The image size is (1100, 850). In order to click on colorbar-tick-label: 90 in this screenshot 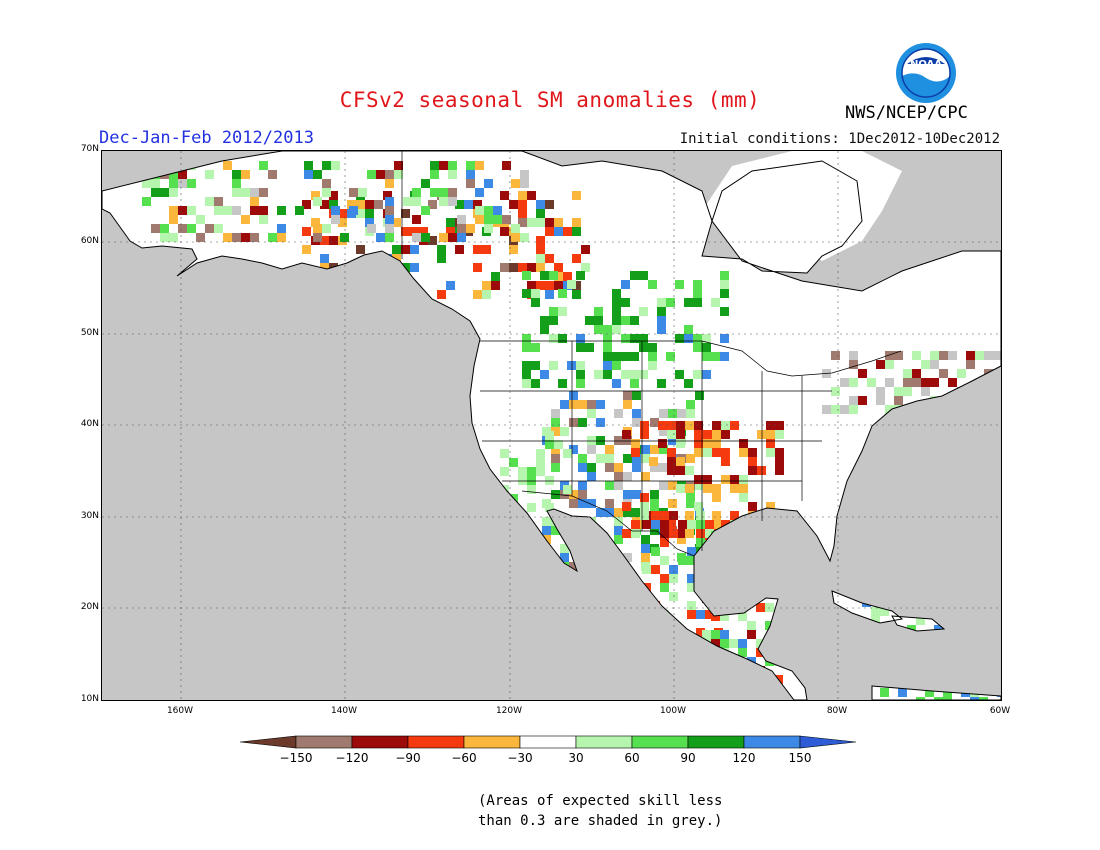, I will do `click(688, 758)`.